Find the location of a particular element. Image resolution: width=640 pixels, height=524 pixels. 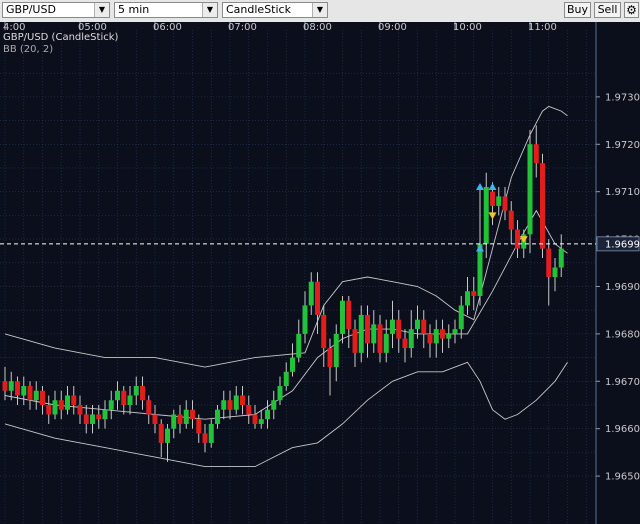

price-tick-label: 1.9720 is located at coordinates (622, 145).